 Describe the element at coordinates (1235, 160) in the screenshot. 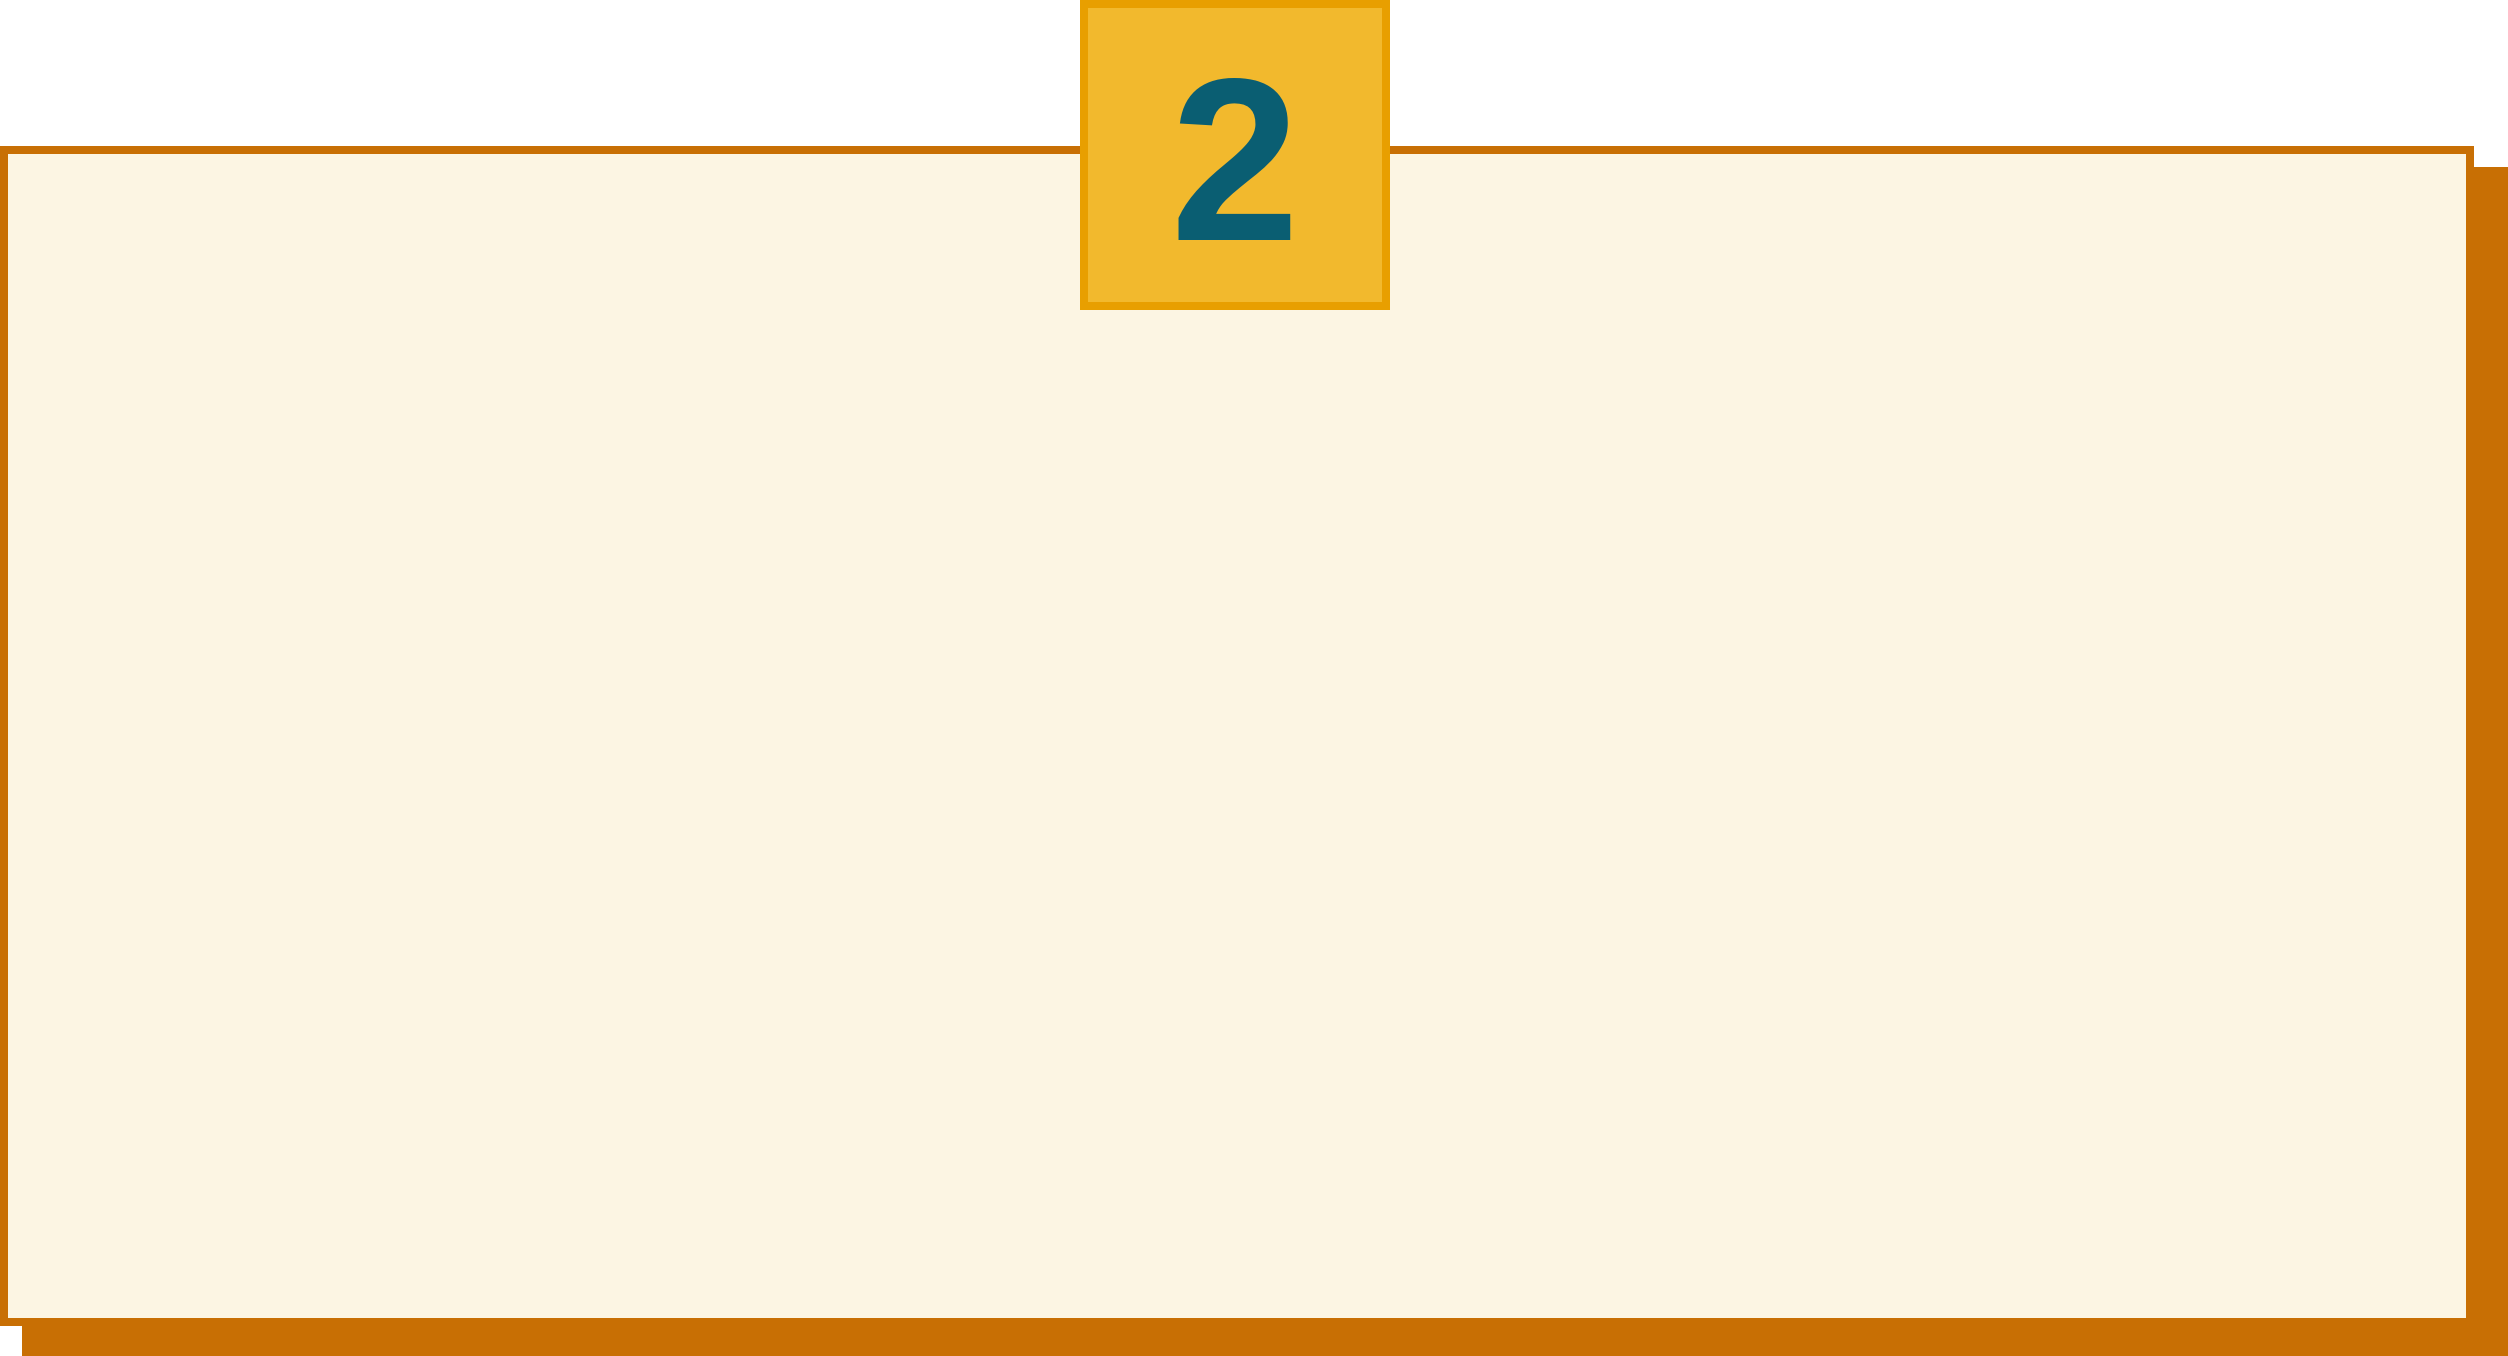

I see `step-number: 2` at that location.